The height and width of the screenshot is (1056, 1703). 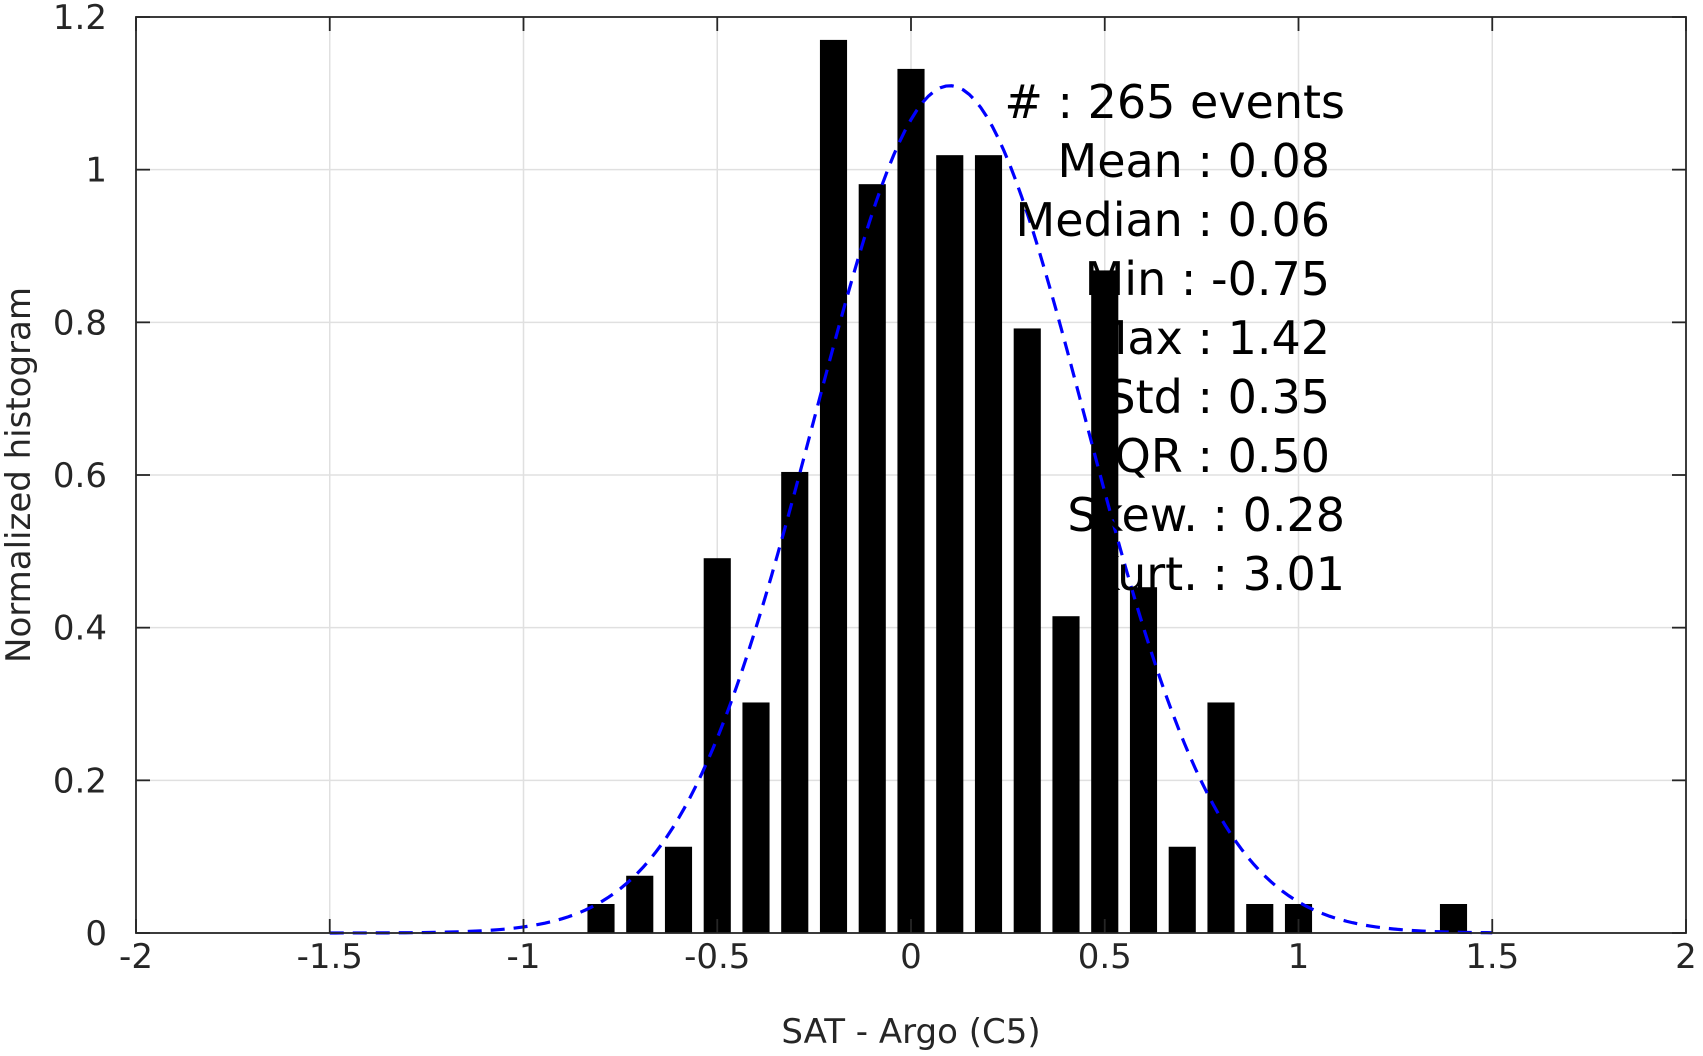 What do you see at coordinates (910, 1032) in the screenshot?
I see `x-axis-title: SAT - Argo (C5)` at bounding box center [910, 1032].